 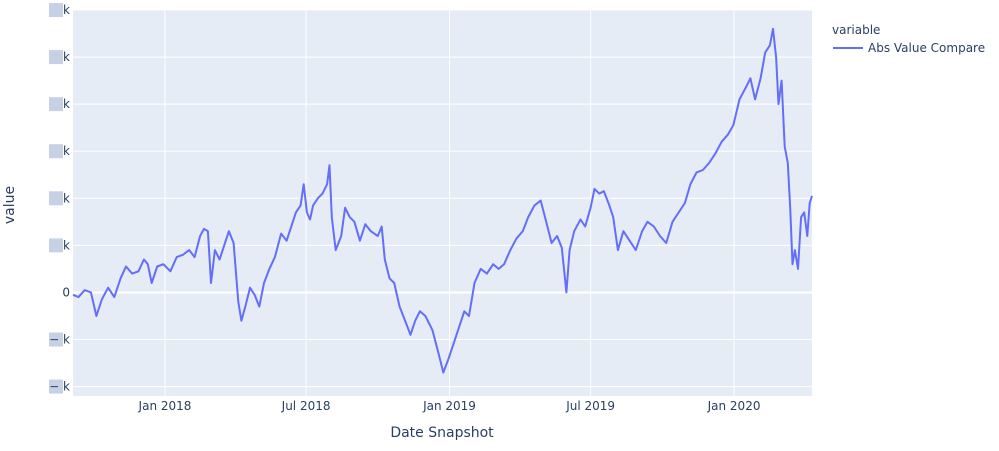 I want to click on y-axis-title: value, so click(x=10, y=205).